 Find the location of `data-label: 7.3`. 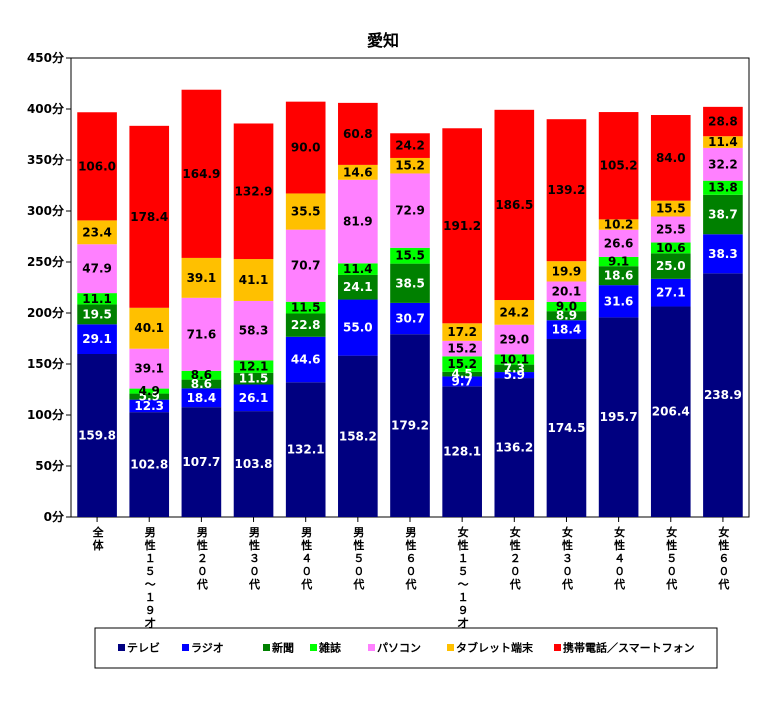

data-label: 7.3 is located at coordinates (514, 368).